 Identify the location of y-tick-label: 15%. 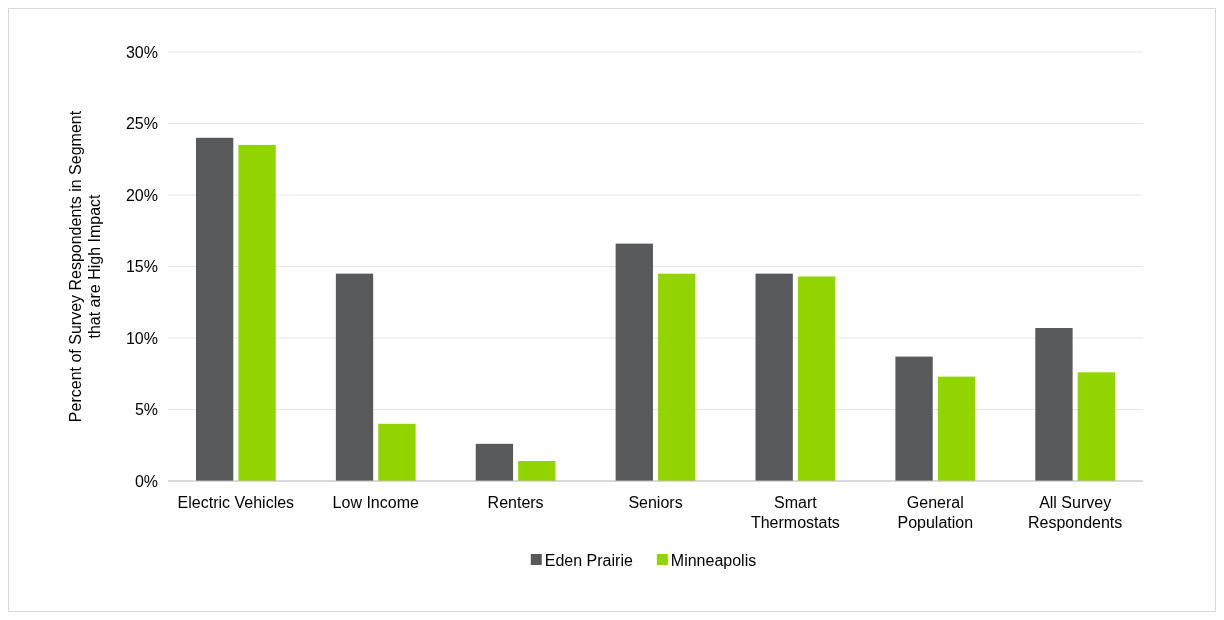
(141, 267).